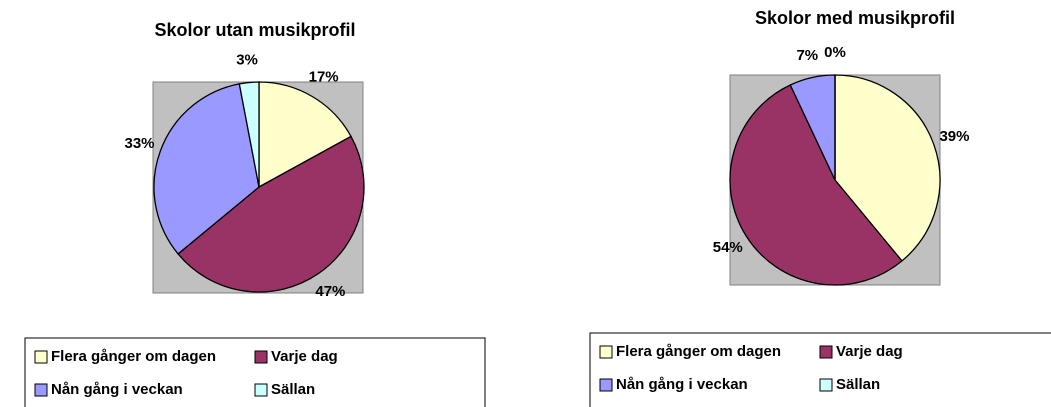  What do you see at coordinates (807, 55) in the screenshot?
I see `data-label: 7%` at bounding box center [807, 55].